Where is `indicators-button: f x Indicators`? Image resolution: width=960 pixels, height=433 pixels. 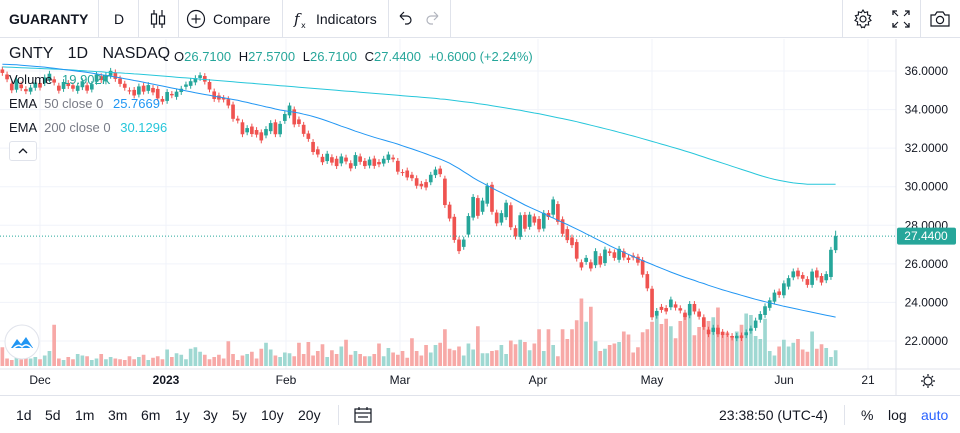 indicators-button: f x Indicators is located at coordinates (340, 19).